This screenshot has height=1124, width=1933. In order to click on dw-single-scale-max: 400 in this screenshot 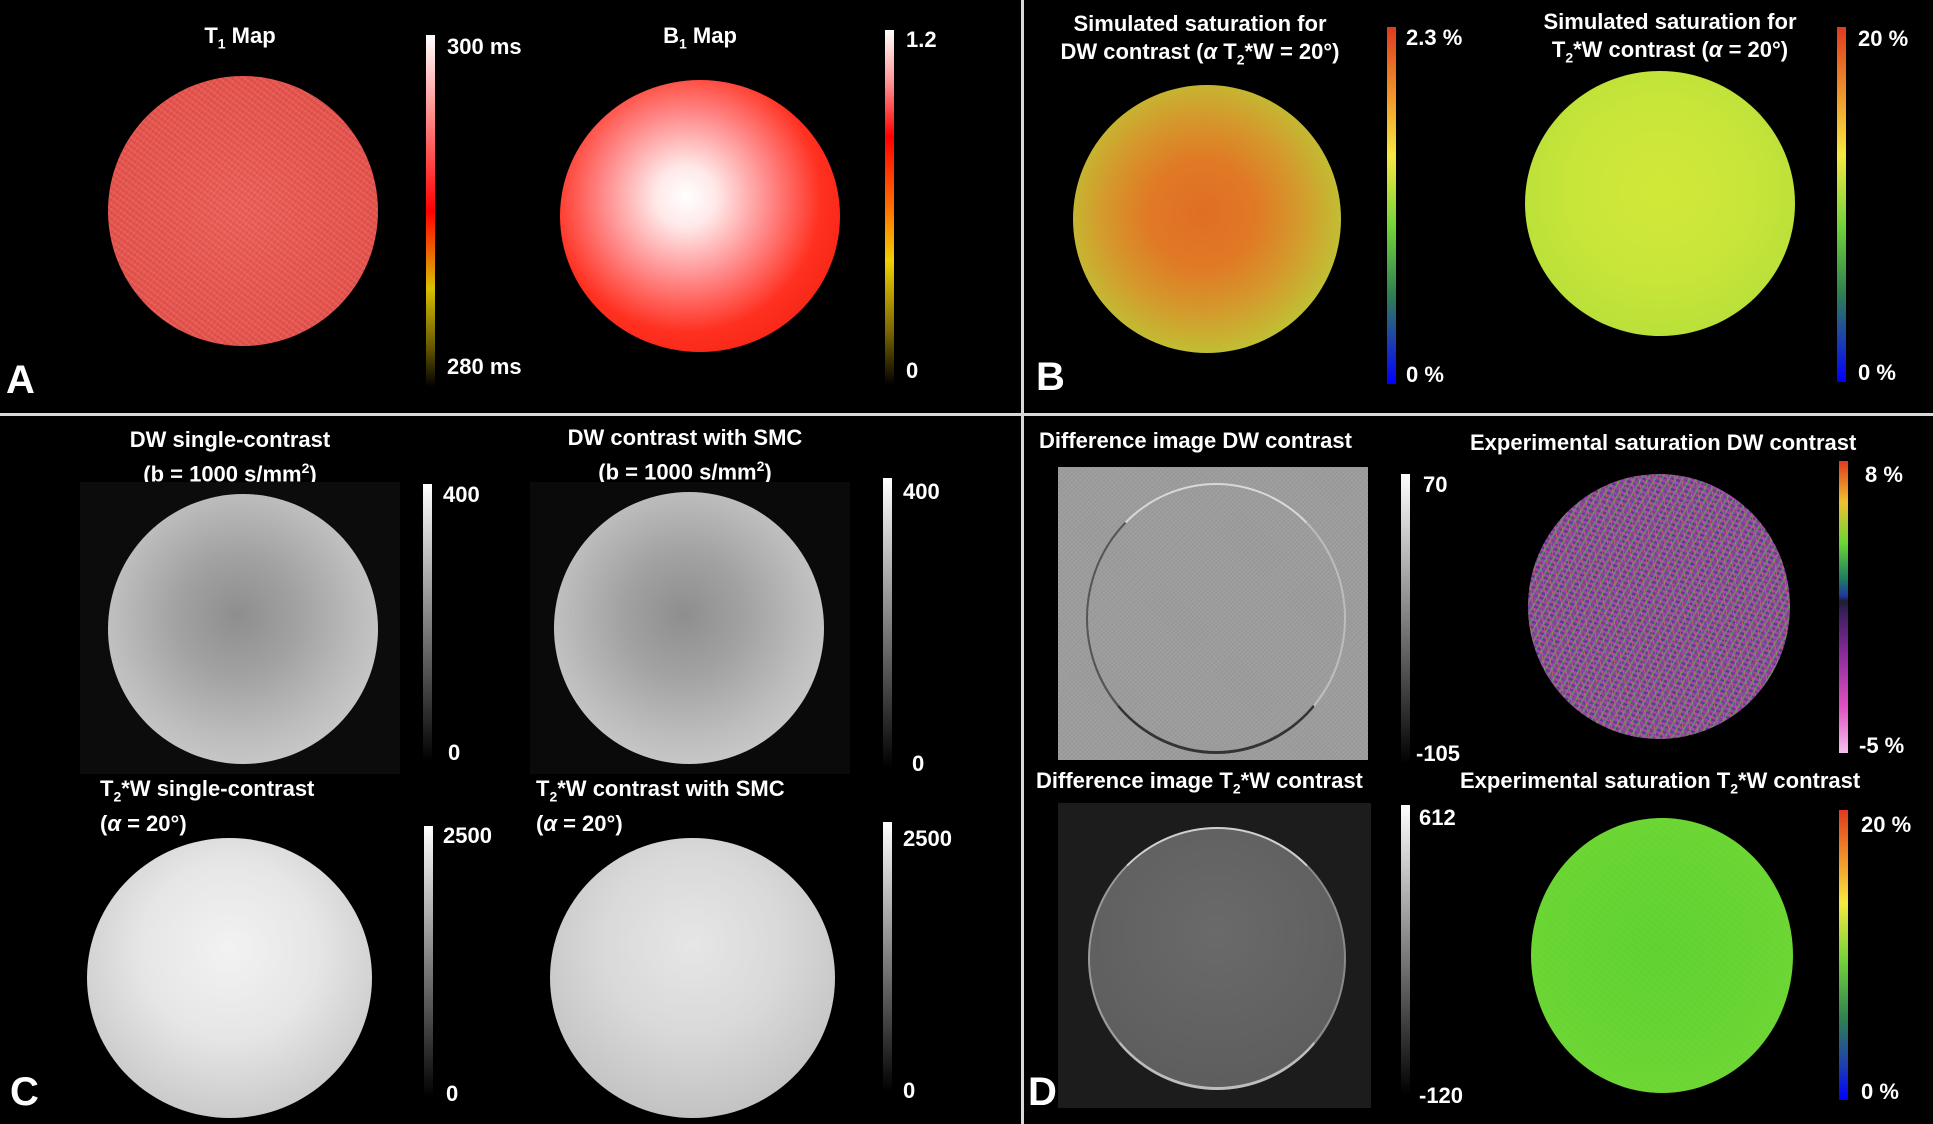, I will do `click(461, 494)`.